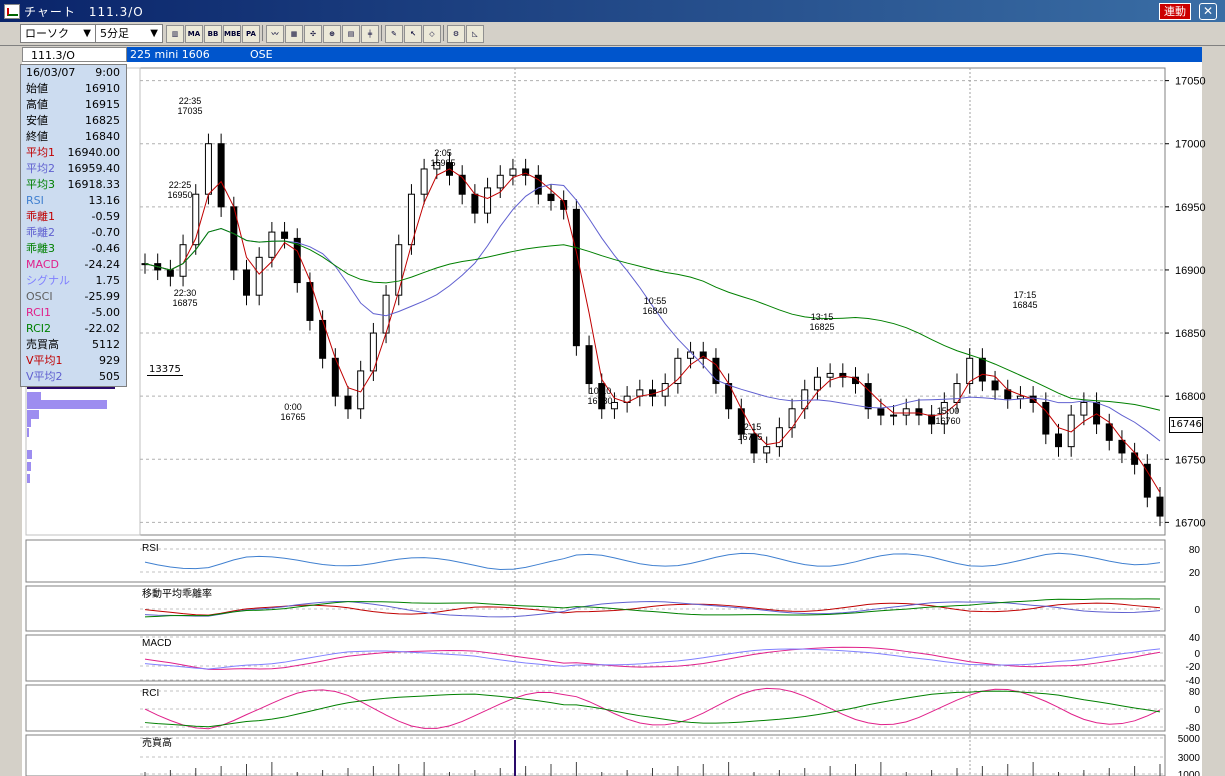  I want to click on chart-type-dropdown: ローソク ▼, so click(58, 33).